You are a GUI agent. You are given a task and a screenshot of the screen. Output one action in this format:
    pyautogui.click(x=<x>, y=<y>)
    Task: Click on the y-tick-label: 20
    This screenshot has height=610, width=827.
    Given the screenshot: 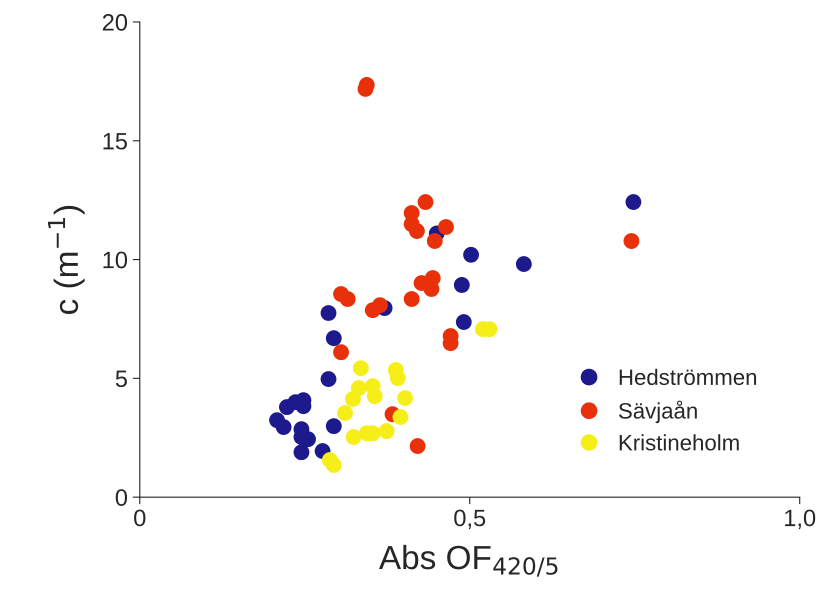 What is the action you would take?
    pyautogui.click(x=115, y=22)
    